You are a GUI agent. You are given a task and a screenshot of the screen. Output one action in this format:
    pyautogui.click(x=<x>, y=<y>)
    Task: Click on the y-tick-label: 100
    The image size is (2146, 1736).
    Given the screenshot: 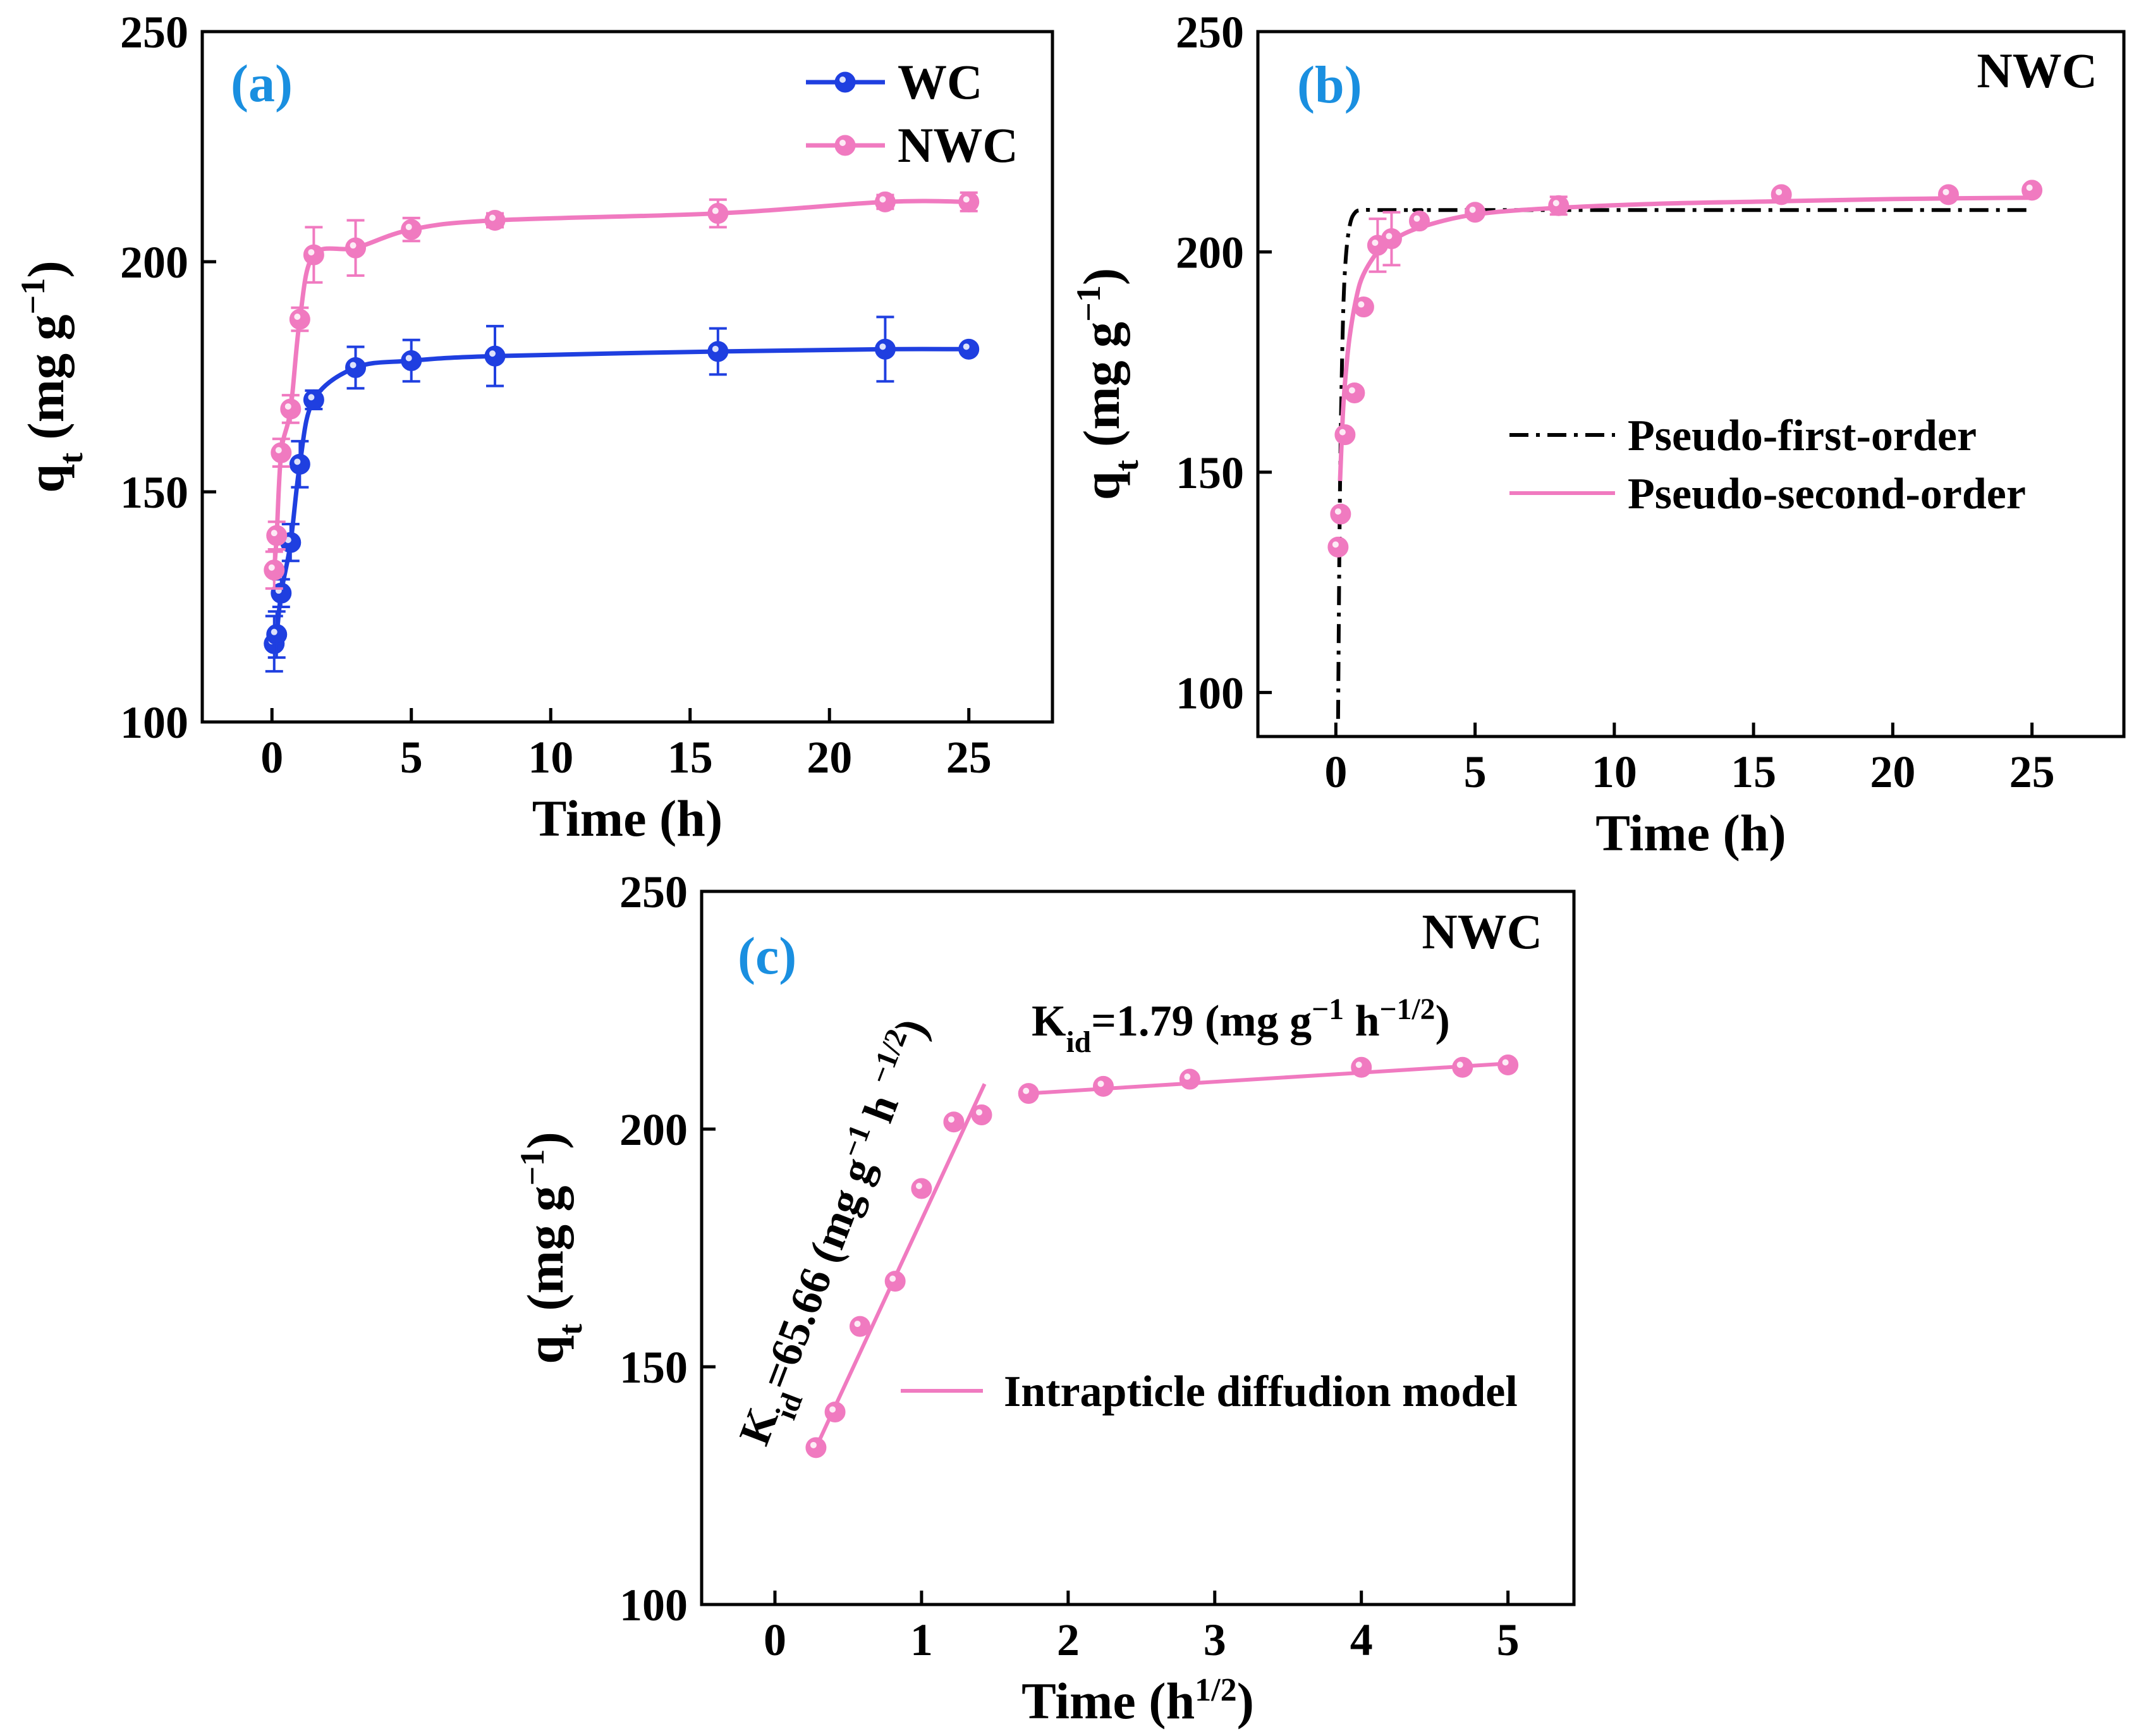 What is the action you would take?
    pyautogui.click(x=653, y=1605)
    